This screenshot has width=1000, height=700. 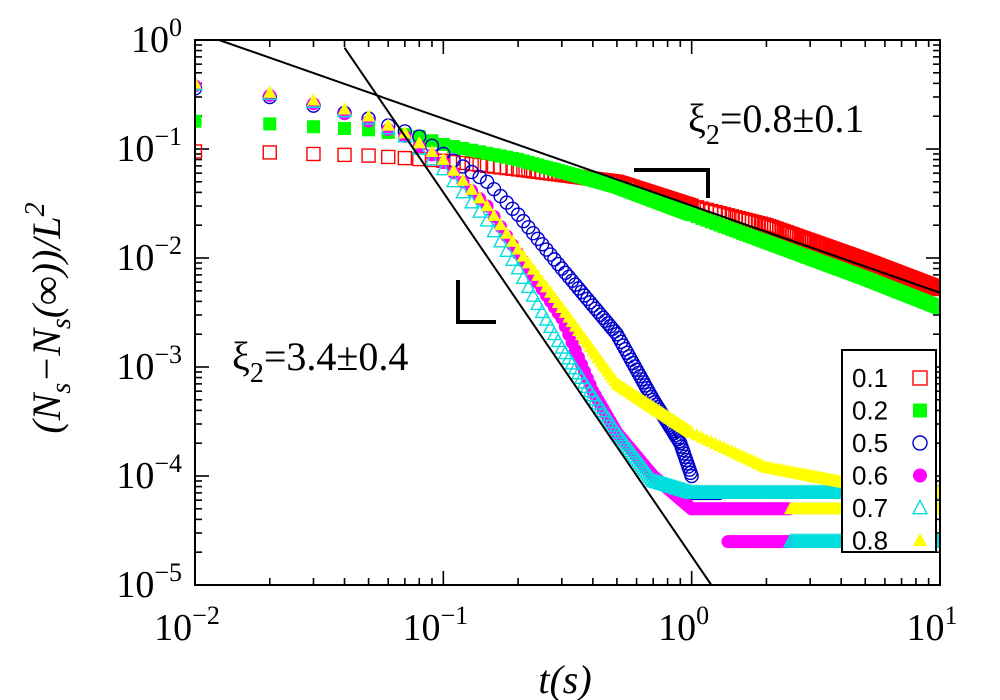 What do you see at coordinates (870, 541) in the screenshot?
I see `legend-label: 0.8` at bounding box center [870, 541].